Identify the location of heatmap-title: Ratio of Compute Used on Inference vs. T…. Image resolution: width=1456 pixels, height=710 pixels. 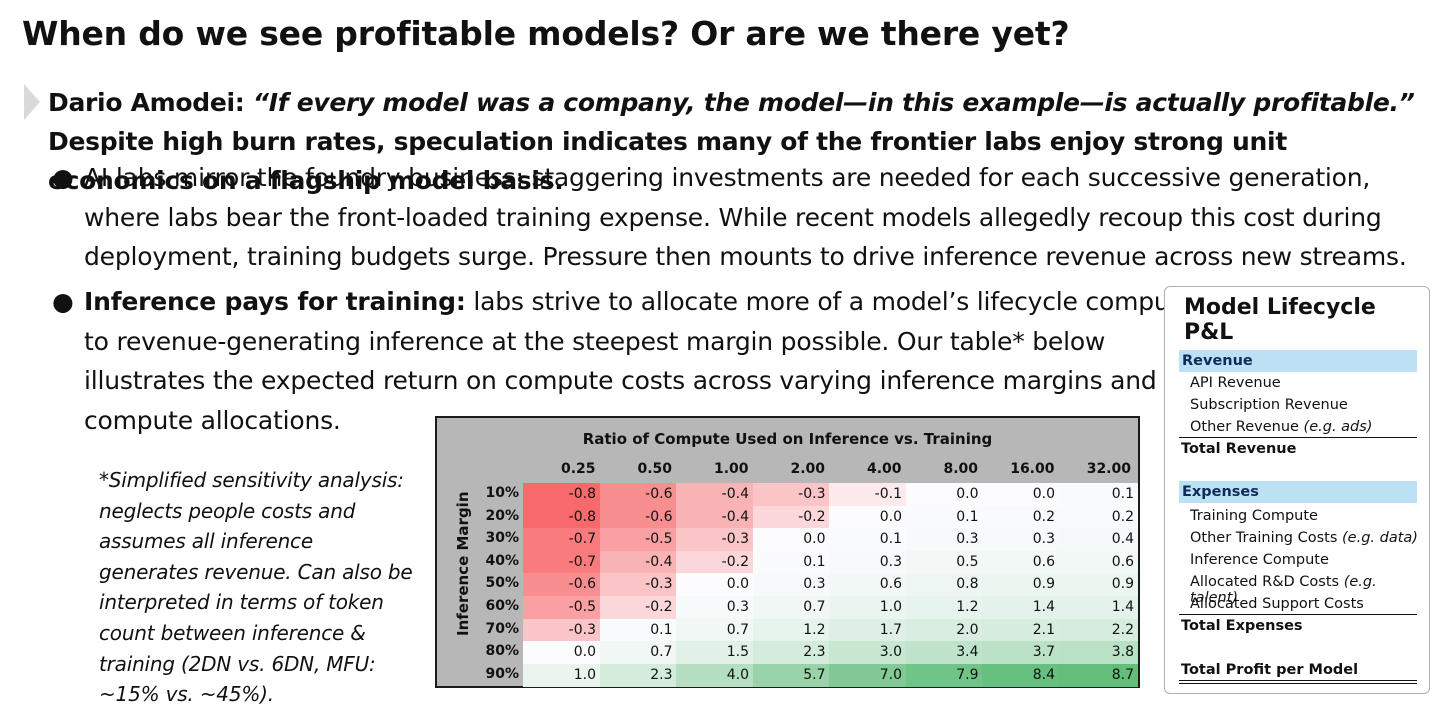
(787, 439).